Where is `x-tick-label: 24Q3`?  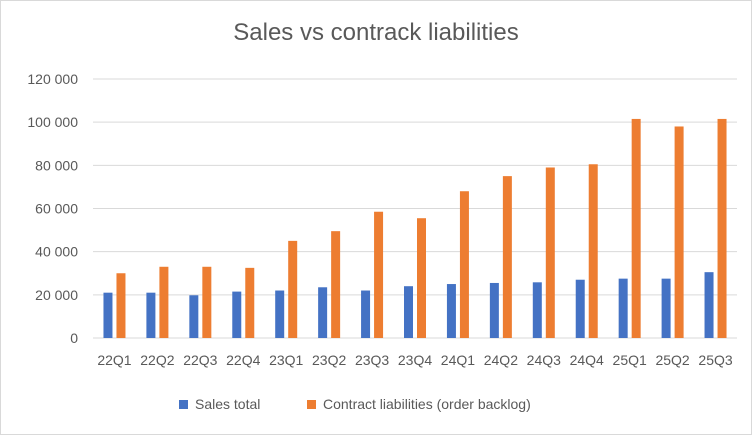
x-tick-label: 24Q3 is located at coordinates (544, 360).